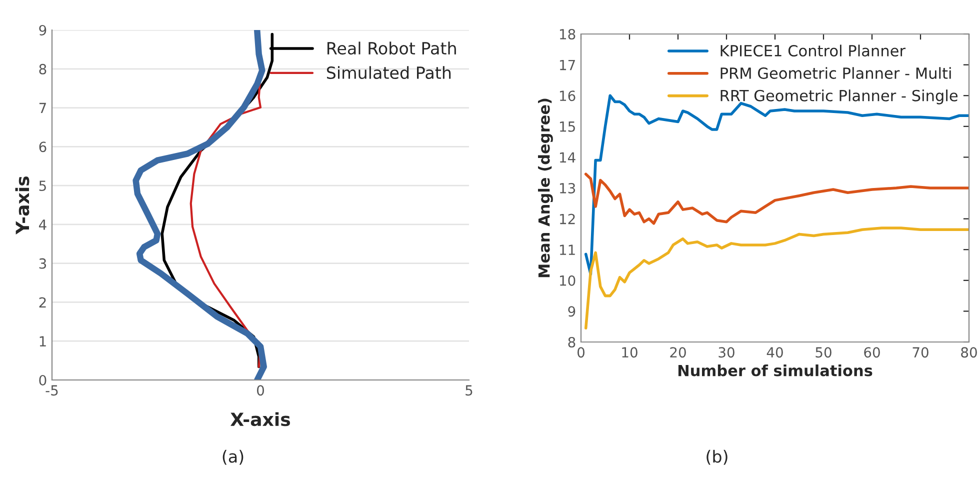 This screenshot has width=979, height=478. Describe the element at coordinates (42, 263) in the screenshot. I see `y-tick-label: 3` at that location.